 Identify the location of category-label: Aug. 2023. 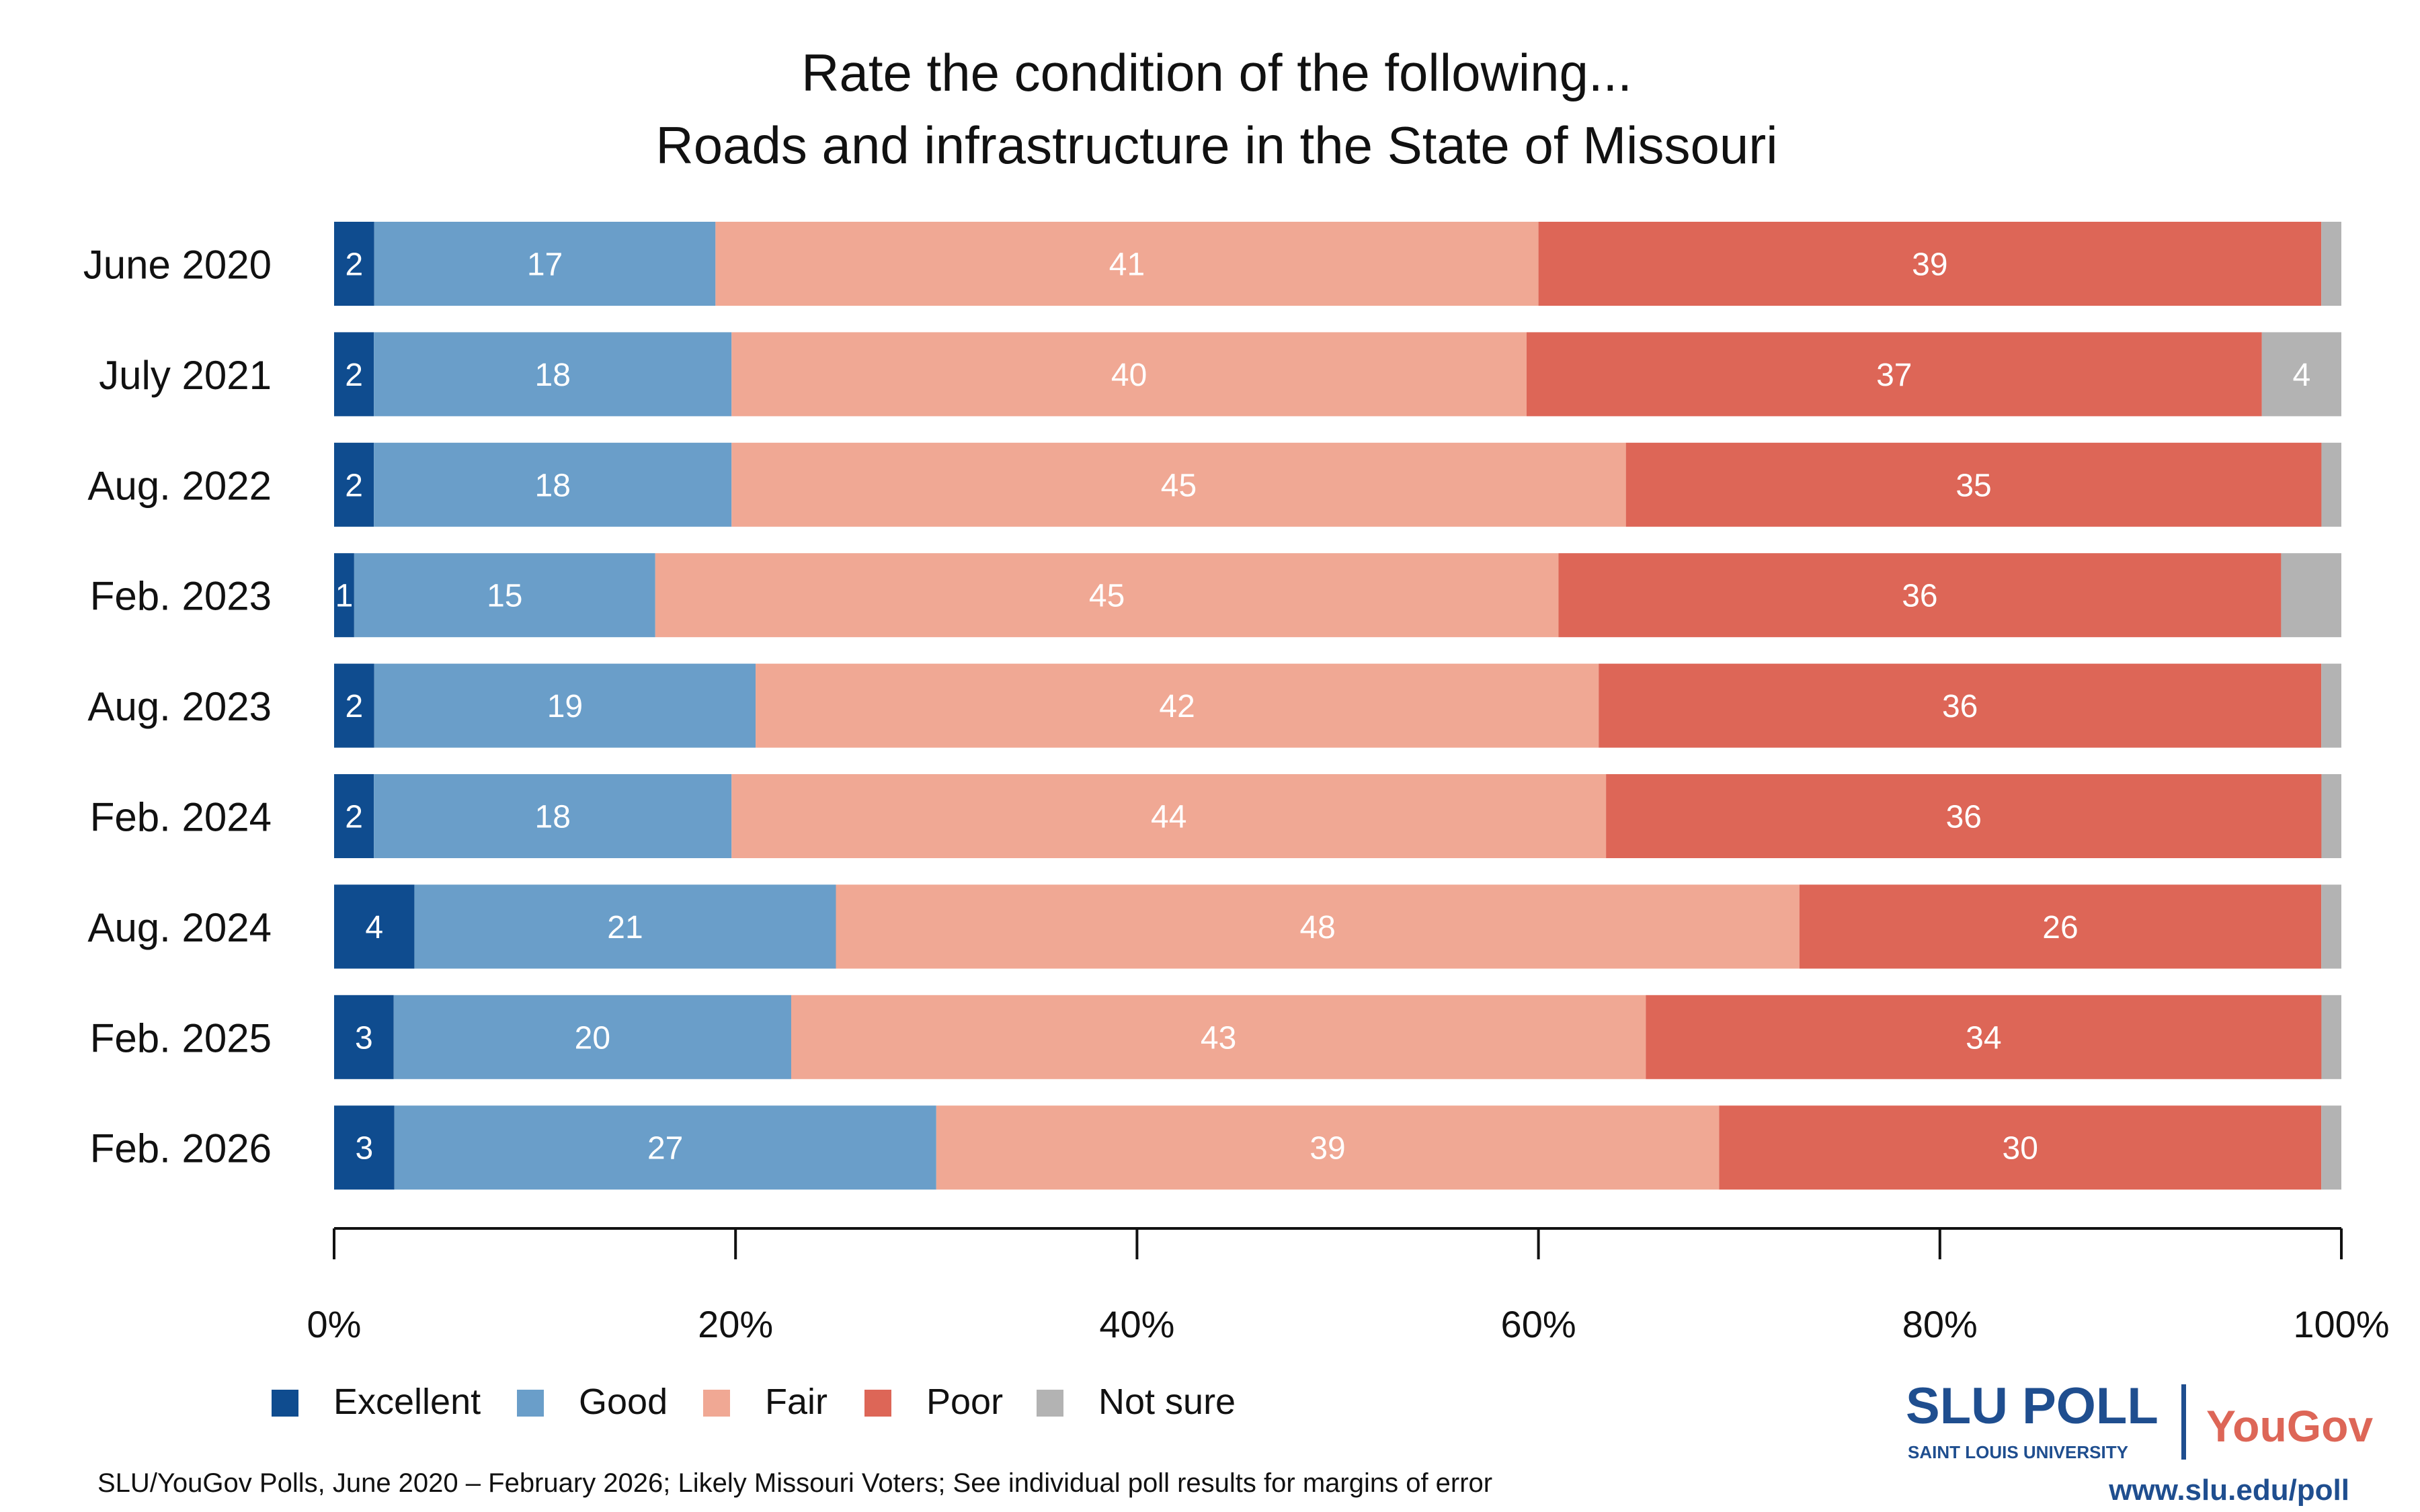
(179, 707).